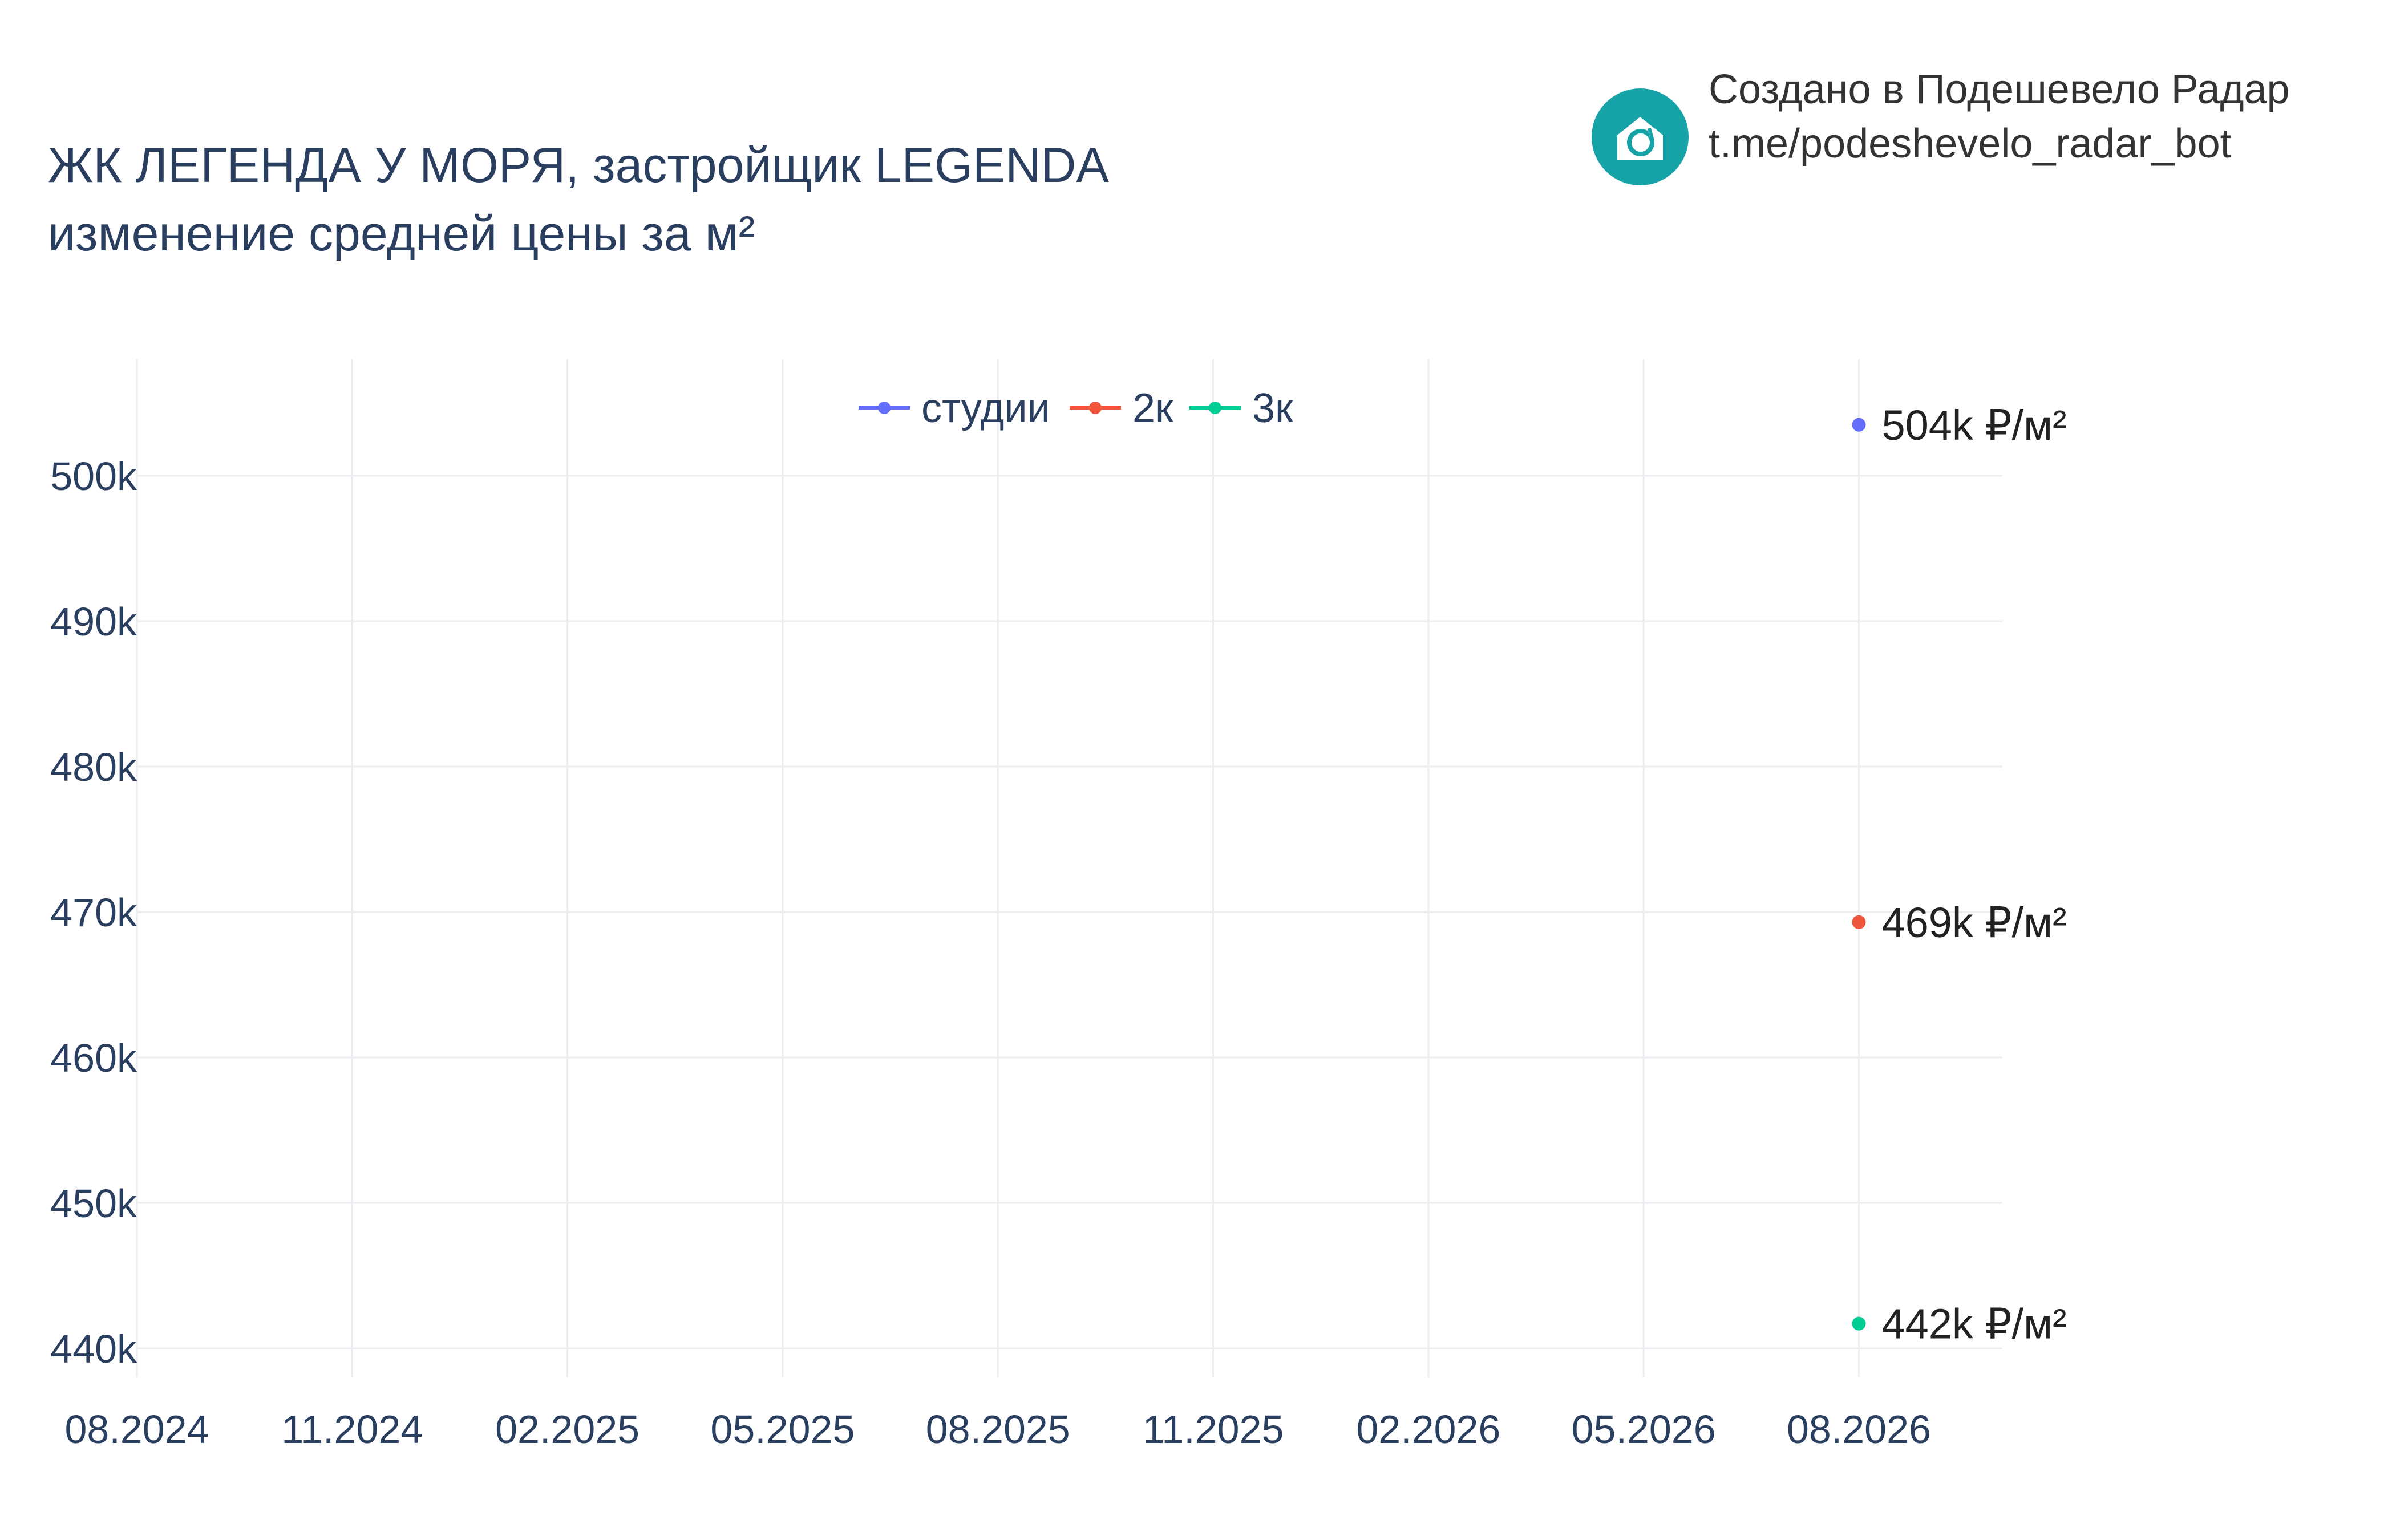 This screenshot has width=2396, height=1540. Describe the element at coordinates (2000, 90) in the screenshot. I see `branding-name: Создано в Подешевело Радар` at that location.